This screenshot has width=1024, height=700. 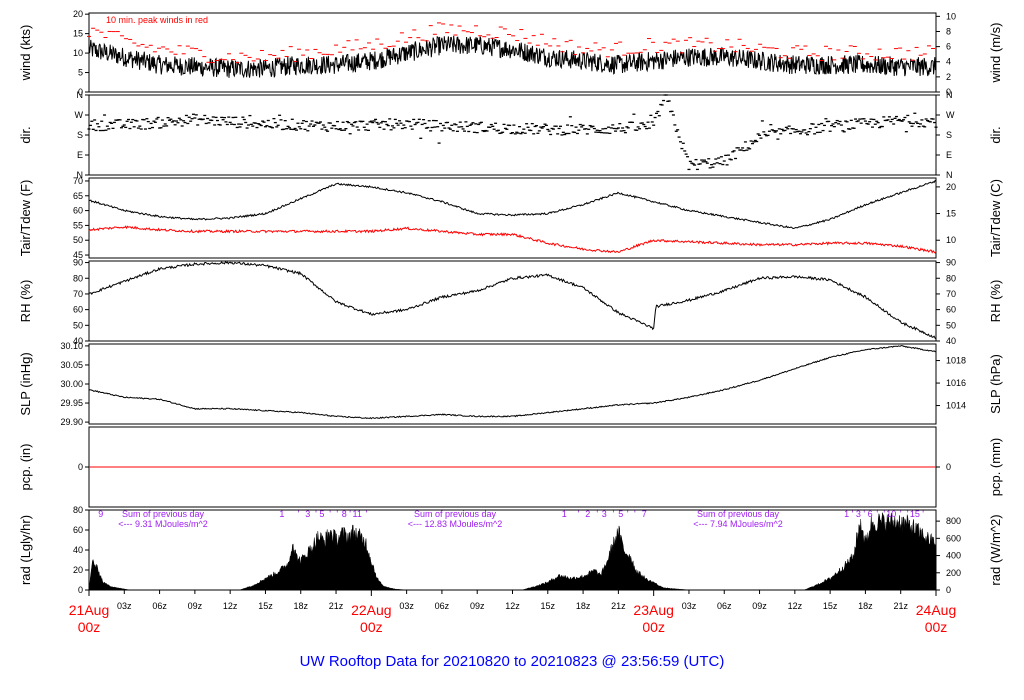 I want to click on ytick-right-label-pcp: 0, so click(x=948, y=467).